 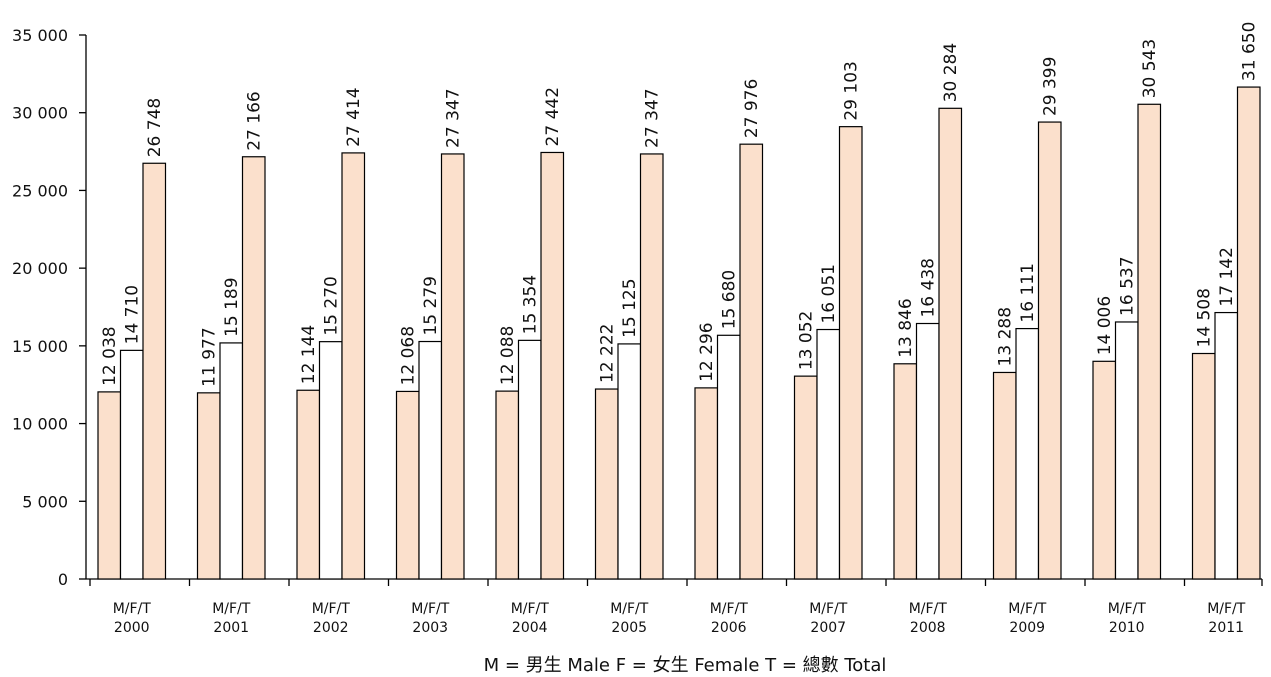 What do you see at coordinates (807, 340) in the screenshot?
I see `data-label-m-2007: 13 052` at bounding box center [807, 340].